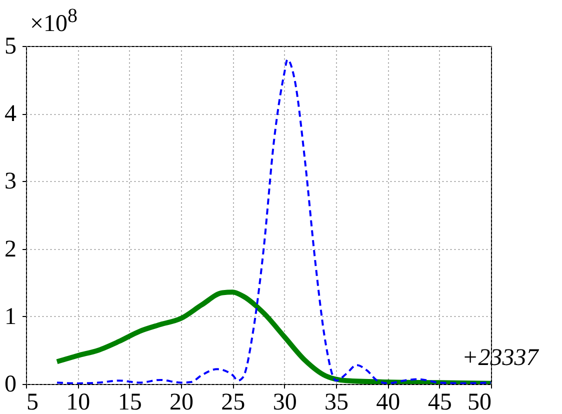 The width and height of the screenshot is (562, 414). Describe the element at coordinates (130, 402) in the screenshot. I see `x-tick-label: 15` at that location.